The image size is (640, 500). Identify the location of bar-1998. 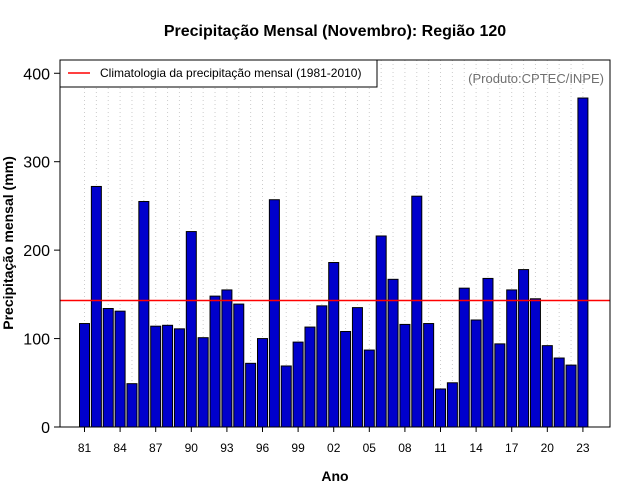
(286, 396).